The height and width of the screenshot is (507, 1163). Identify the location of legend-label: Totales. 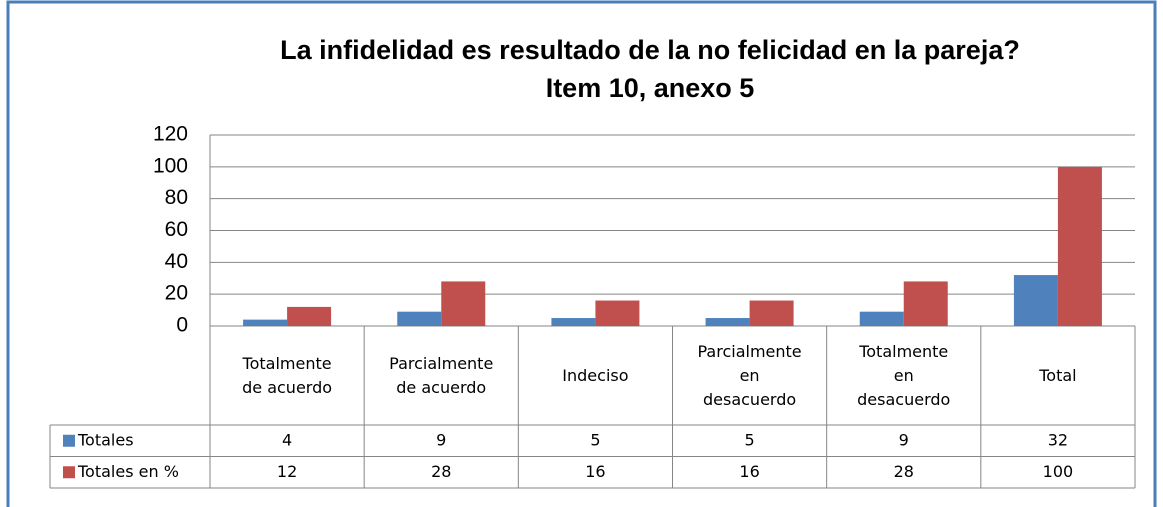
(105, 439).